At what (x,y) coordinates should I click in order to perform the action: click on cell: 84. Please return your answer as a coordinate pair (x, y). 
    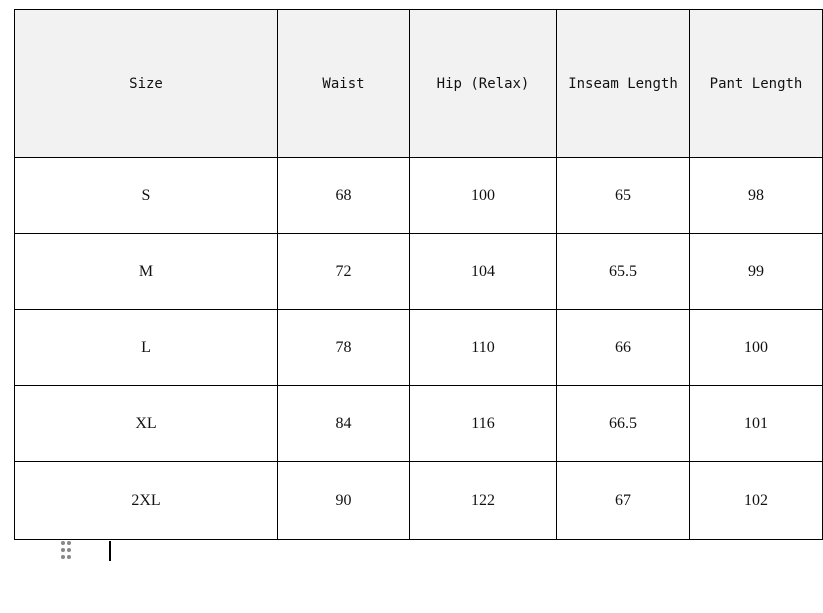
    Looking at the image, I should click on (343, 423).